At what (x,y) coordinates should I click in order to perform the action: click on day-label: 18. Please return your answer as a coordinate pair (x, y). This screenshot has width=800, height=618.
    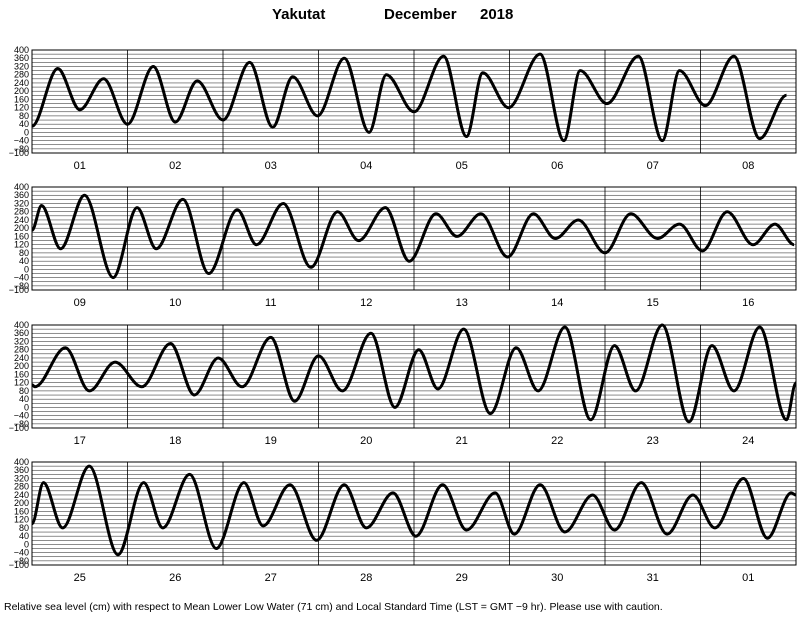
    Looking at the image, I should click on (175, 441).